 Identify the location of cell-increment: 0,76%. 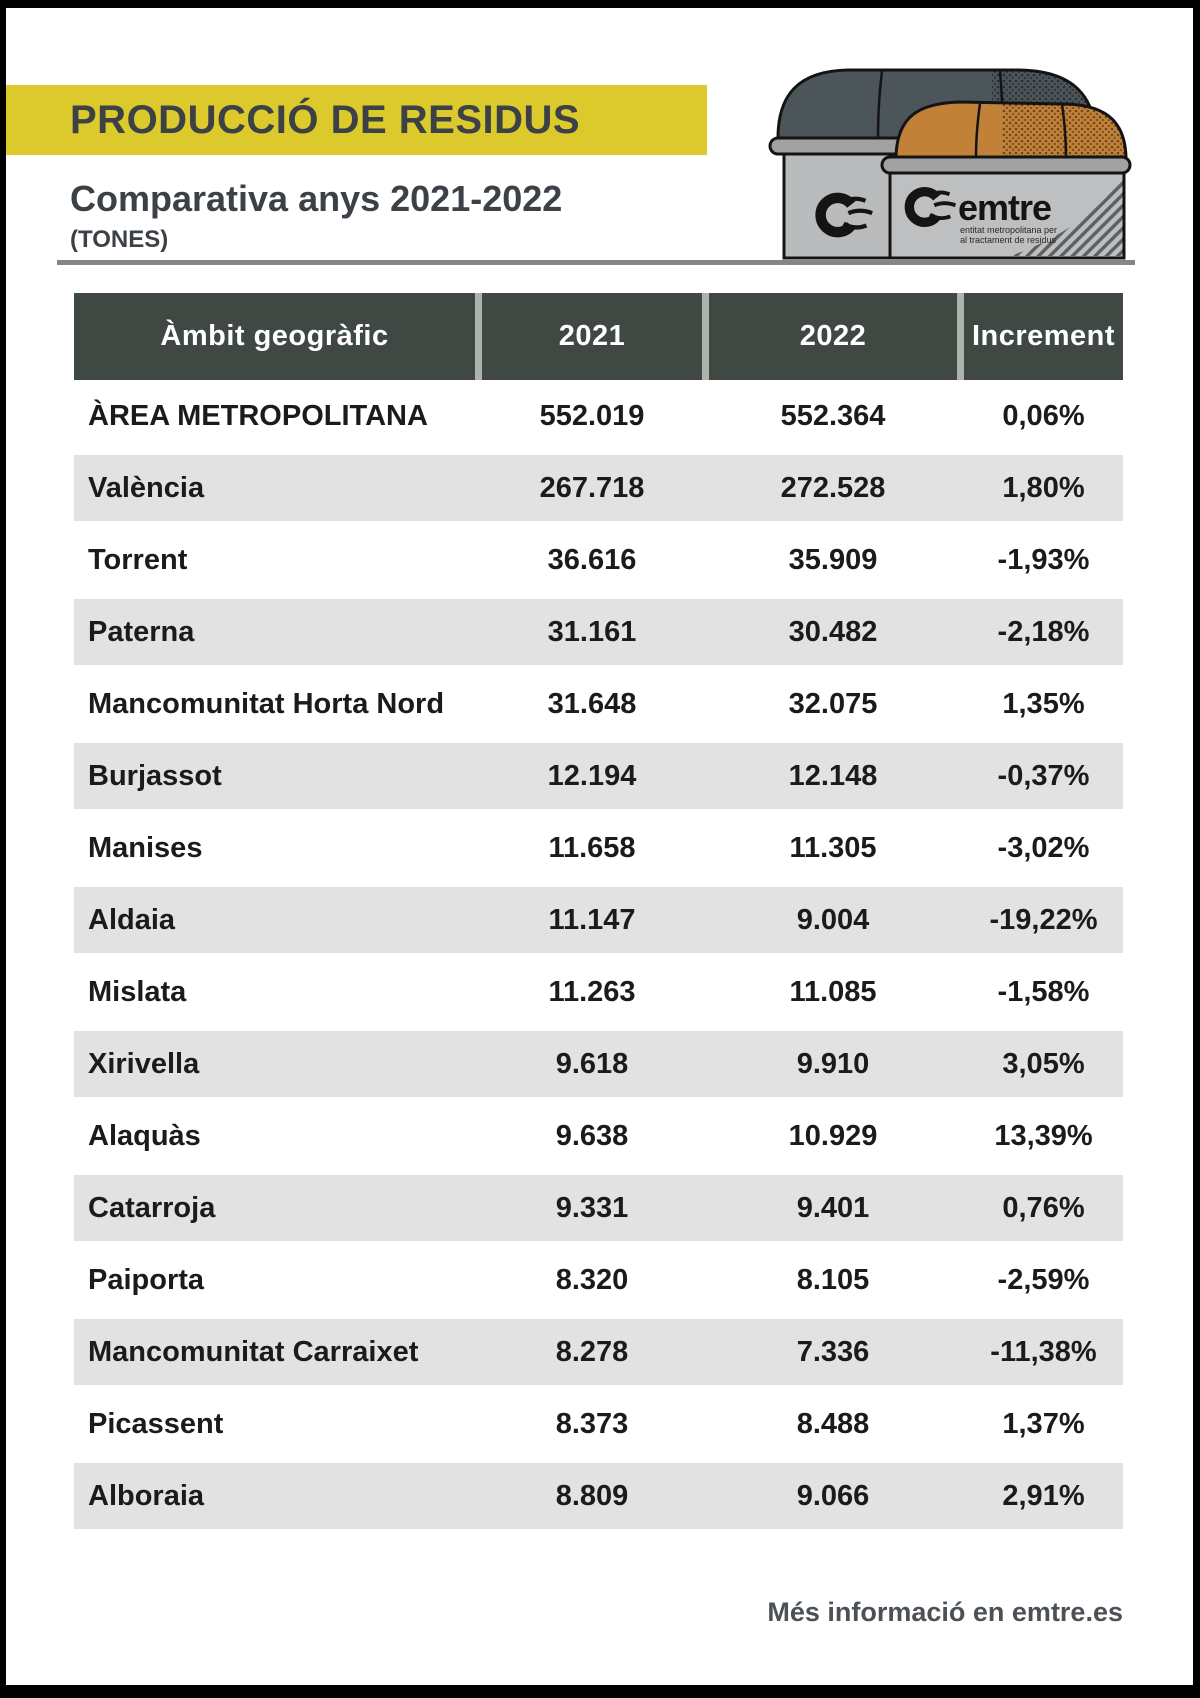
(1043, 1207).